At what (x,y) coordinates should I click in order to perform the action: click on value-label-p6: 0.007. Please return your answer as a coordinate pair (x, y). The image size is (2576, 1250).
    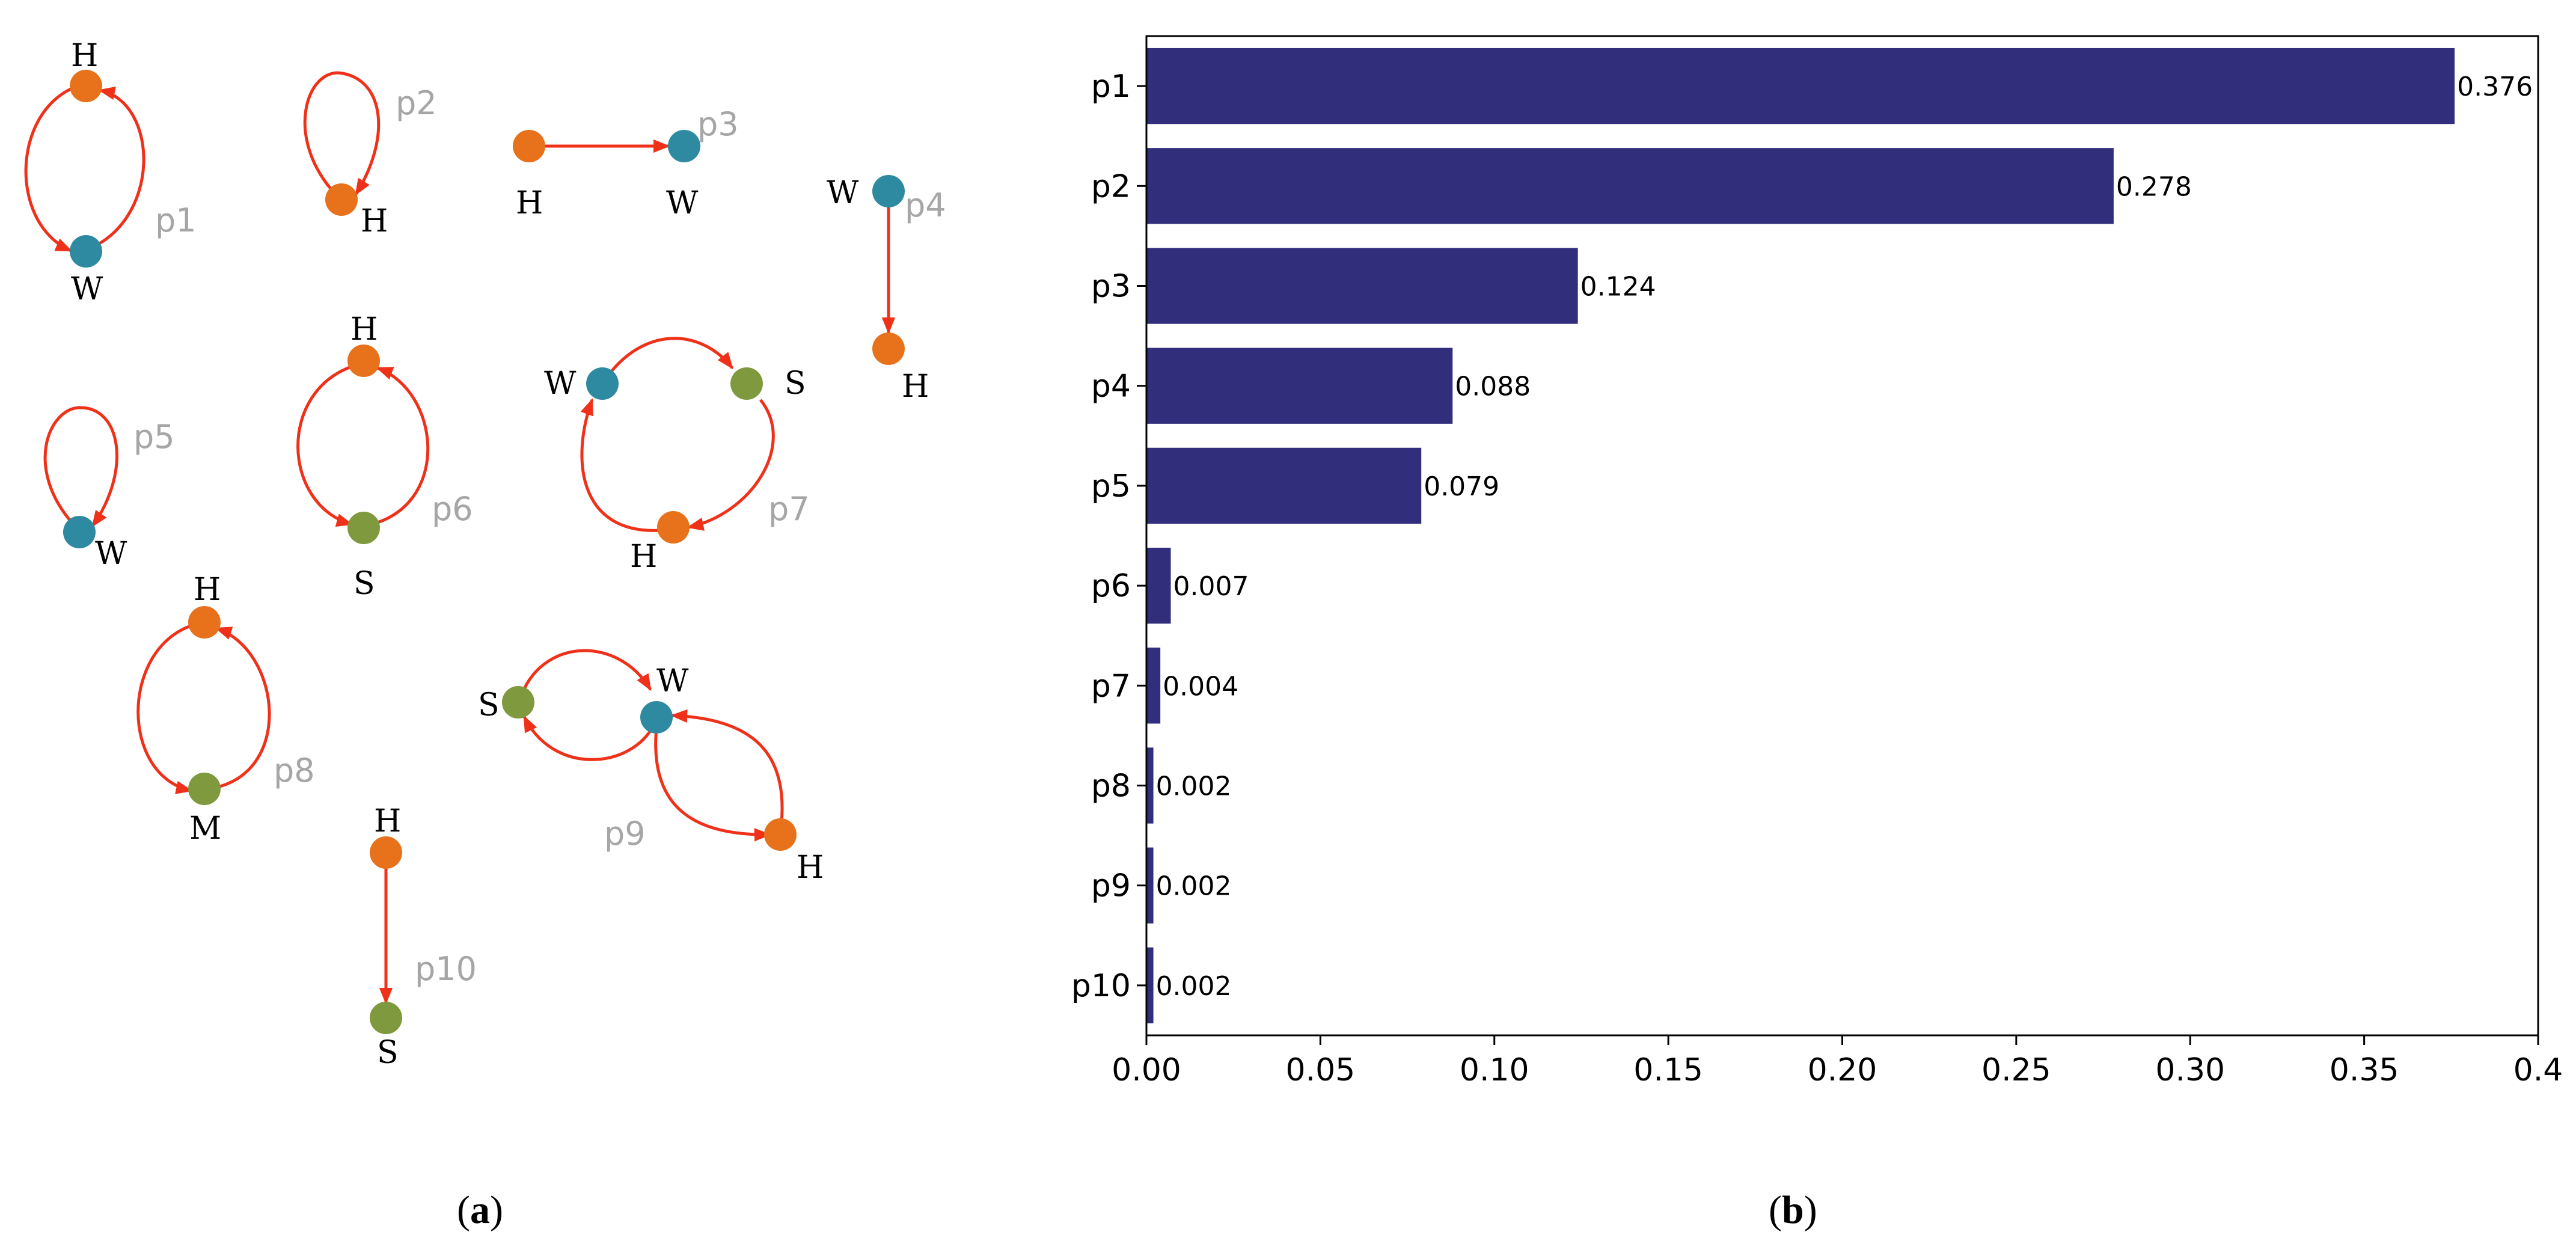
    Looking at the image, I should click on (1211, 586).